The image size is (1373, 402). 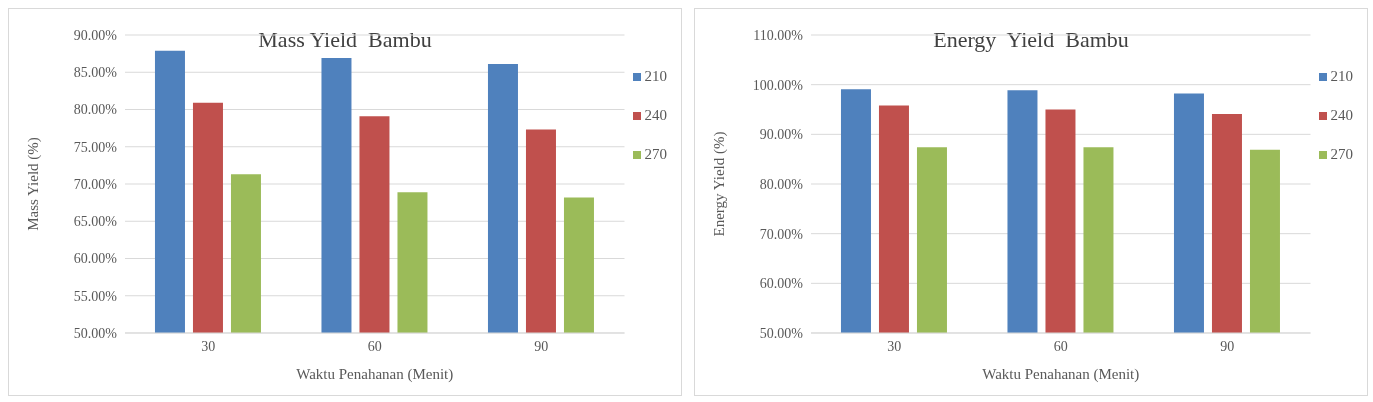 I want to click on y-tick-label: 110.00%, so click(x=778, y=35).